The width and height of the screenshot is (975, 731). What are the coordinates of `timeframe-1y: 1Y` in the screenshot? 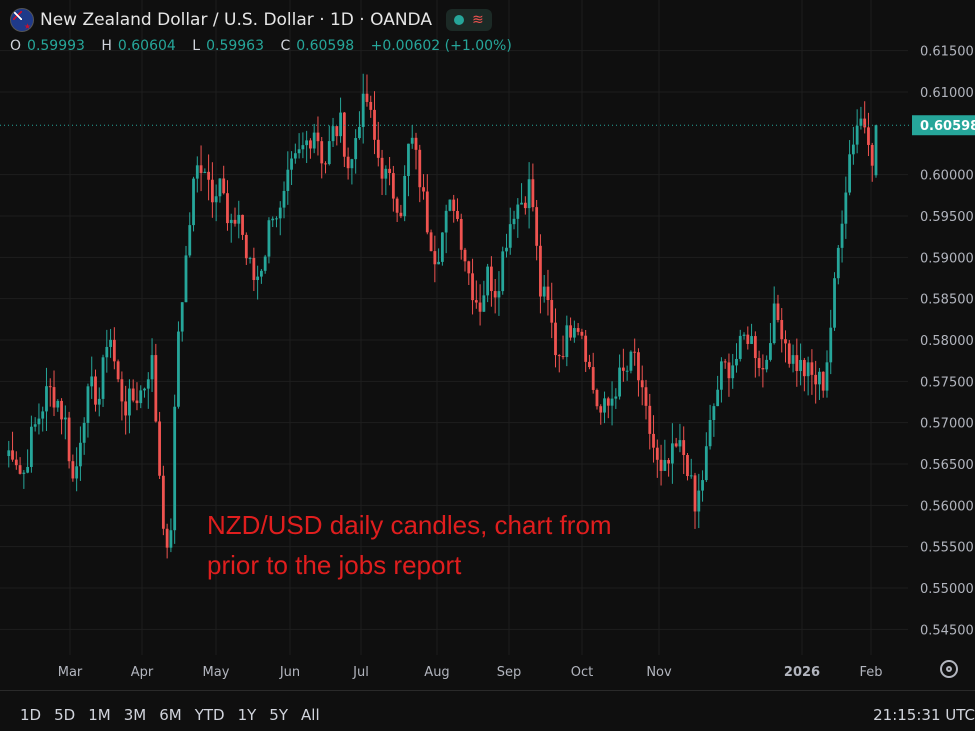 It's located at (247, 715).